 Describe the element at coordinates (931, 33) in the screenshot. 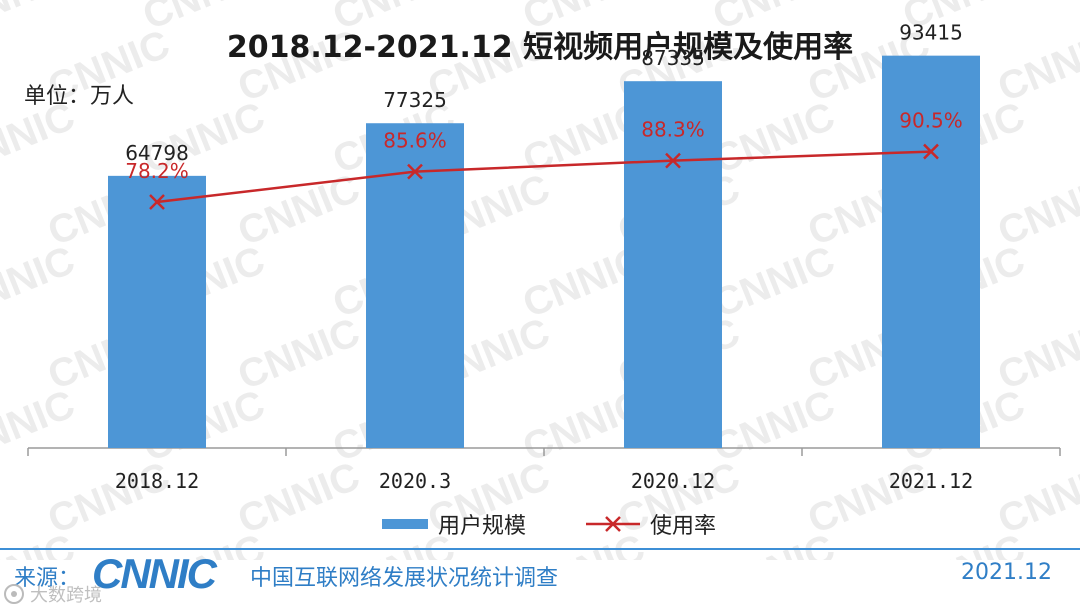

I see `bar-value-label: 93415` at that location.